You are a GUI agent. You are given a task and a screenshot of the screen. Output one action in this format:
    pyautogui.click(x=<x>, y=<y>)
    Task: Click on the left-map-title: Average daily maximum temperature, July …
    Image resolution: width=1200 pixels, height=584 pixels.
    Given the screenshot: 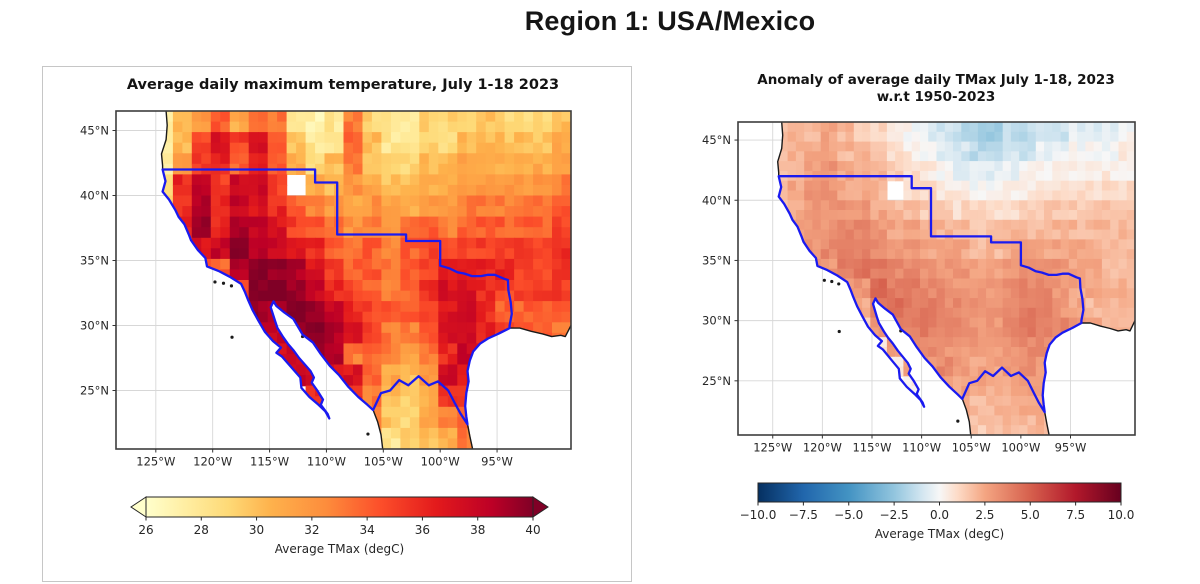 What is the action you would take?
    pyautogui.click(x=343, y=85)
    